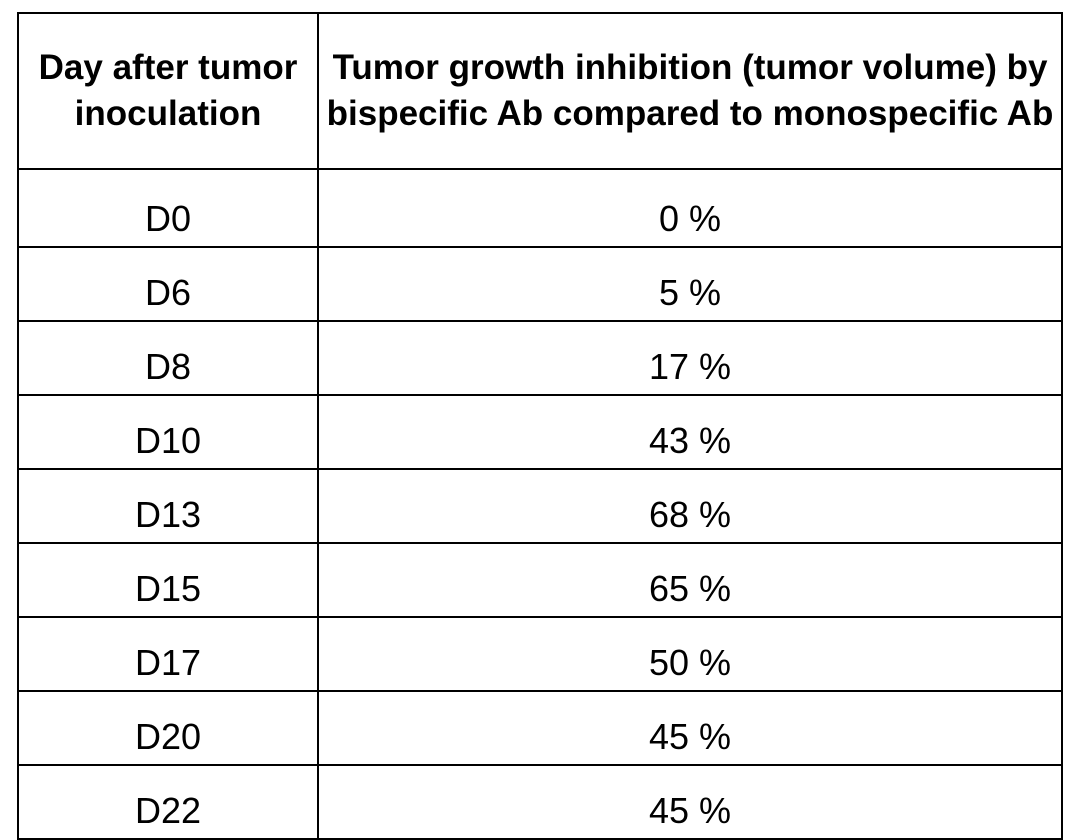 This screenshot has width=1077, height=840. Describe the element at coordinates (168, 208) in the screenshot. I see `day-cell: D0` at that location.